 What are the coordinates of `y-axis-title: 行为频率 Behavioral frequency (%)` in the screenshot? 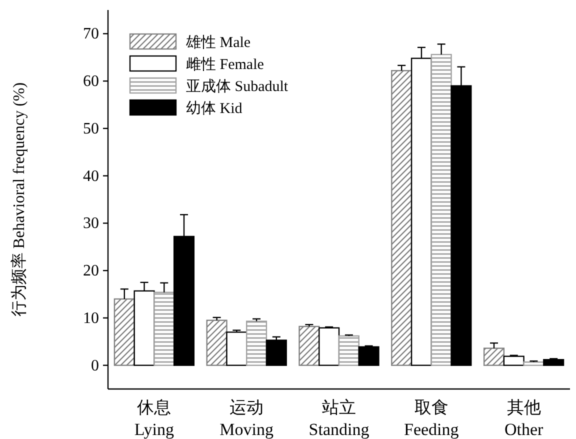 It's located at (19, 199).